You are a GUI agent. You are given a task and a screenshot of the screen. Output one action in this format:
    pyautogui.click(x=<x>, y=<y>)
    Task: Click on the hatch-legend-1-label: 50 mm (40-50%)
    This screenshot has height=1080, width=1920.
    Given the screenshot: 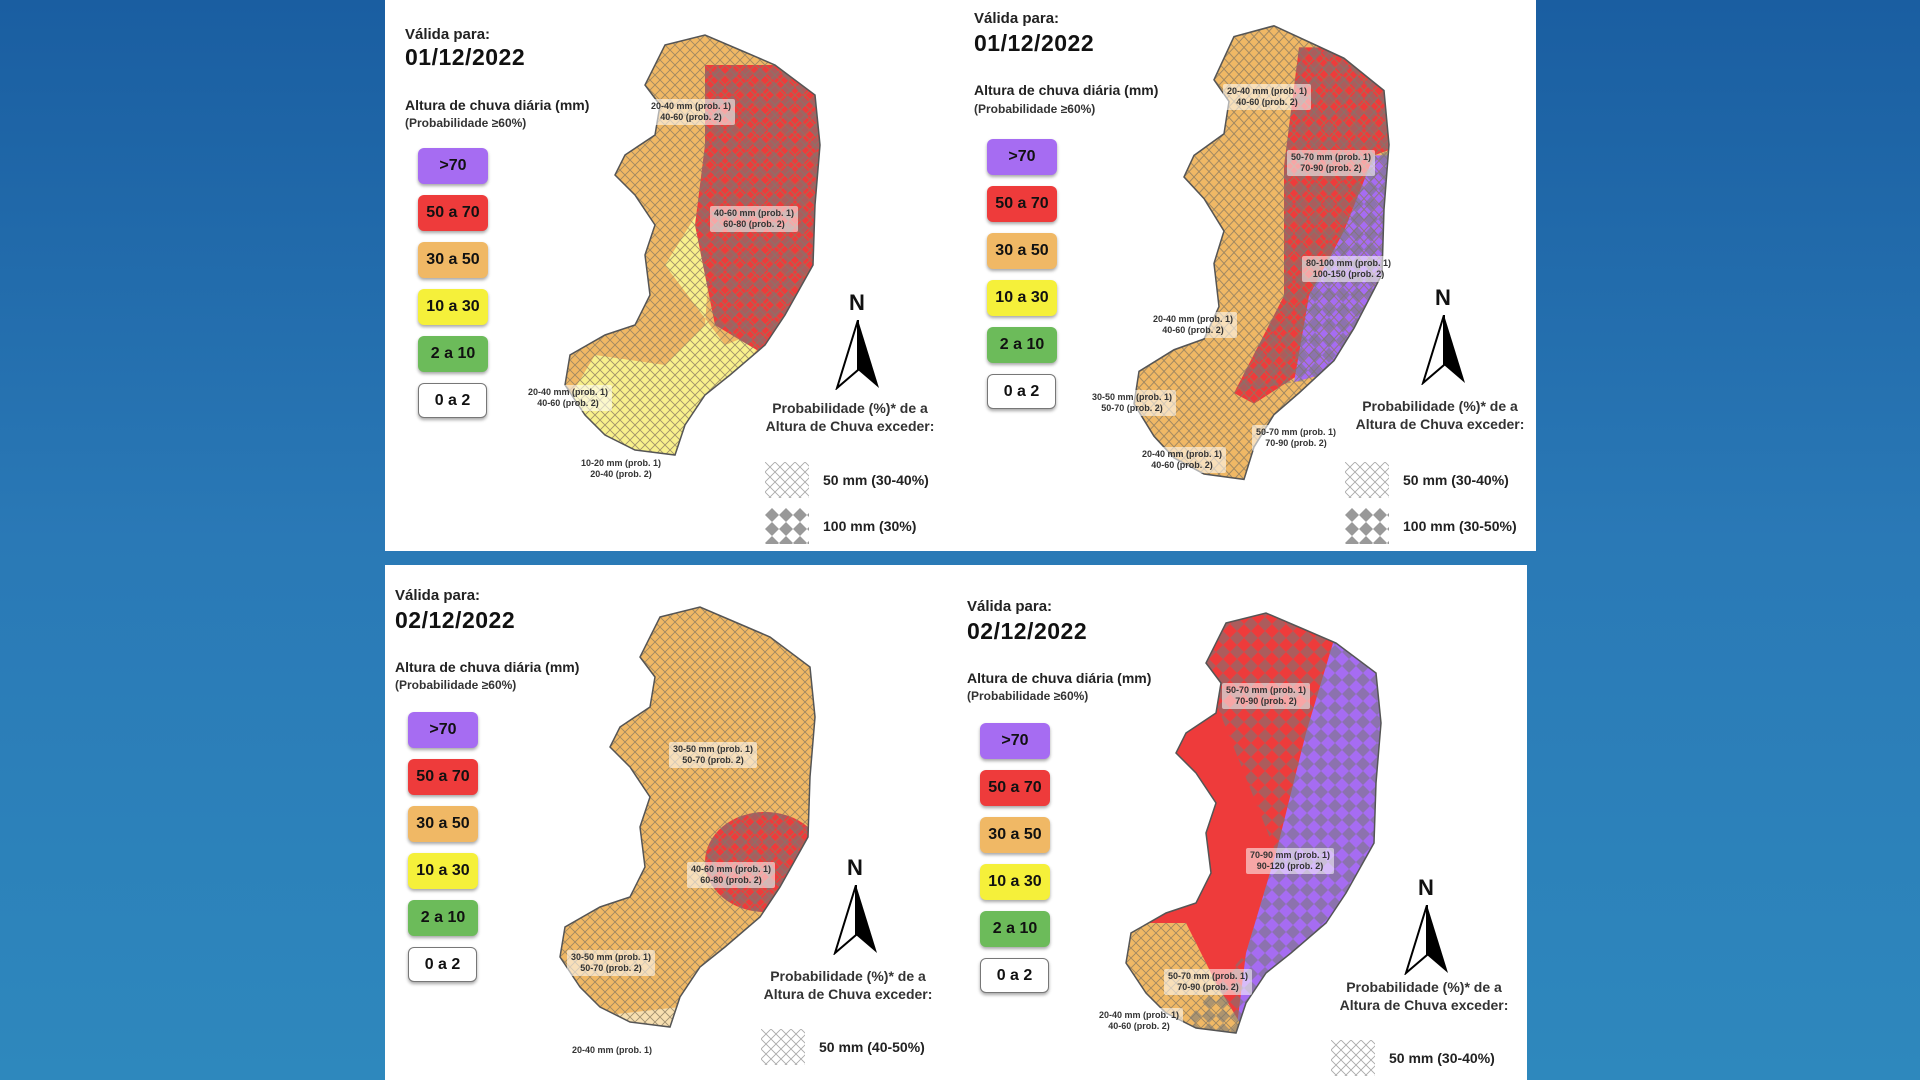 What is the action you would take?
    pyautogui.click(x=872, y=1047)
    